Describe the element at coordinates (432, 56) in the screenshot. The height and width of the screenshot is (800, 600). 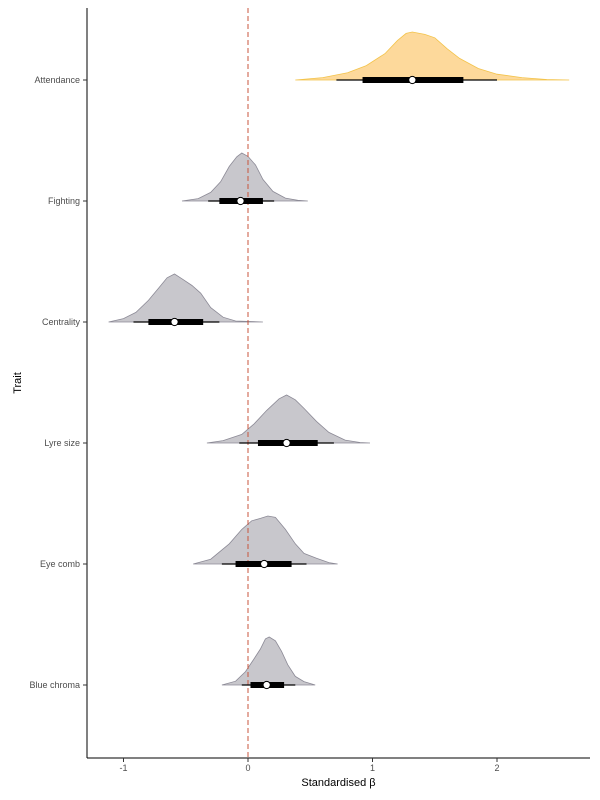
I see `density-attendance` at that location.